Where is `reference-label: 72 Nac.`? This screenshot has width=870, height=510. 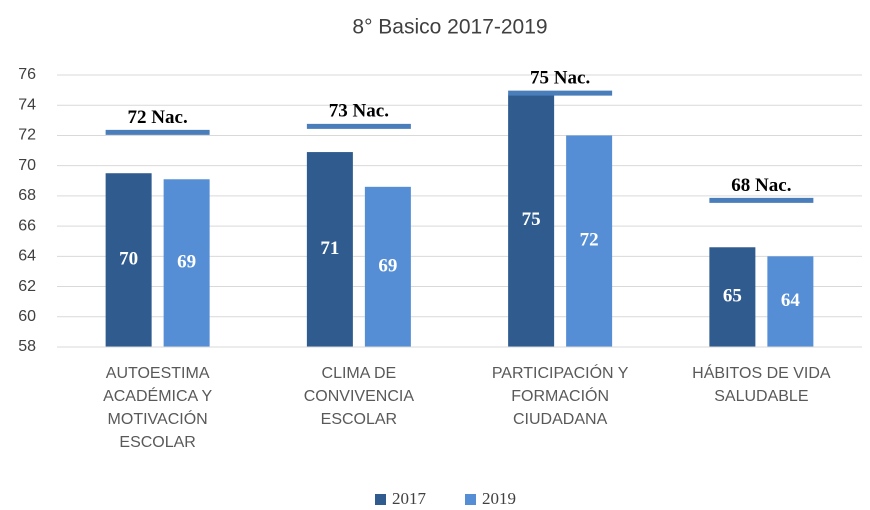 reference-label: 72 Nac. is located at coordinates (158, 117).